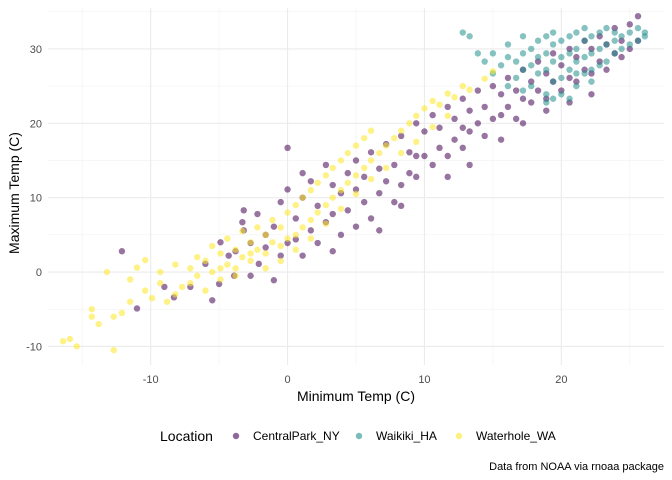 The height and width of the screenshot is (480, 672). Describe the element at coordinates (236, 436) in the screenshot. I see `legend-key-CentralPark_NY` at that location.